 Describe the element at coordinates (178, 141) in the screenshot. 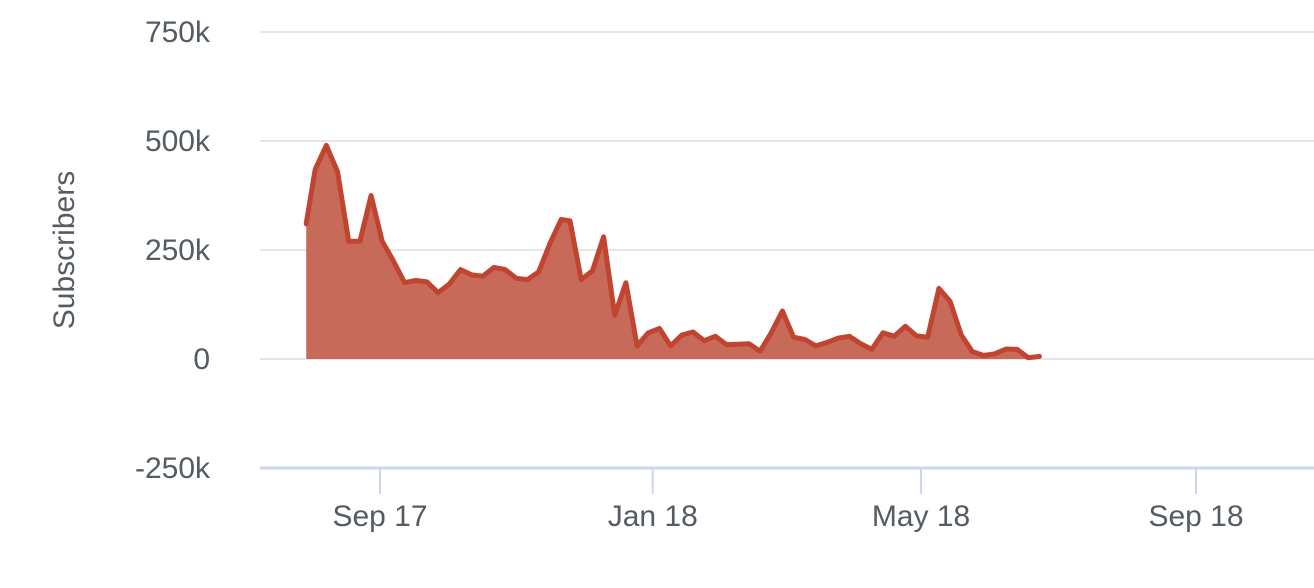

I see `y-tick-label: 500k` at that location.